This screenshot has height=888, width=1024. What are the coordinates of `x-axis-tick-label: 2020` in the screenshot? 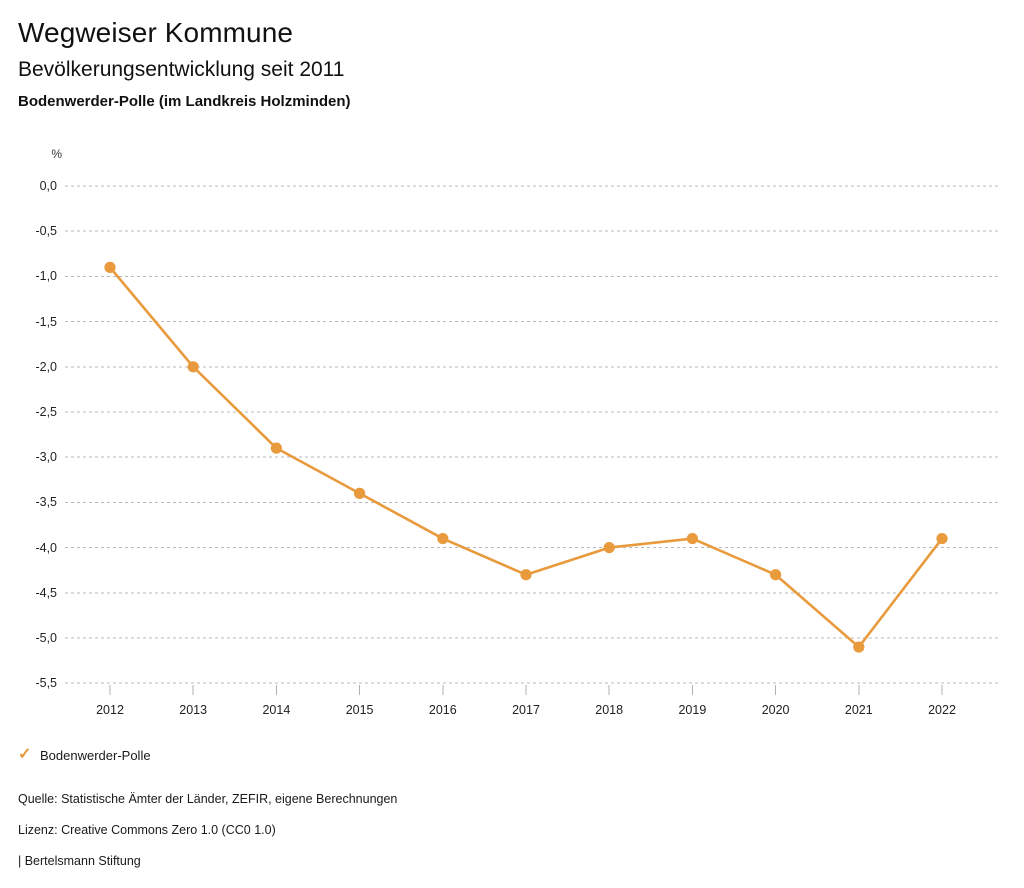 It's located at (775, 710).